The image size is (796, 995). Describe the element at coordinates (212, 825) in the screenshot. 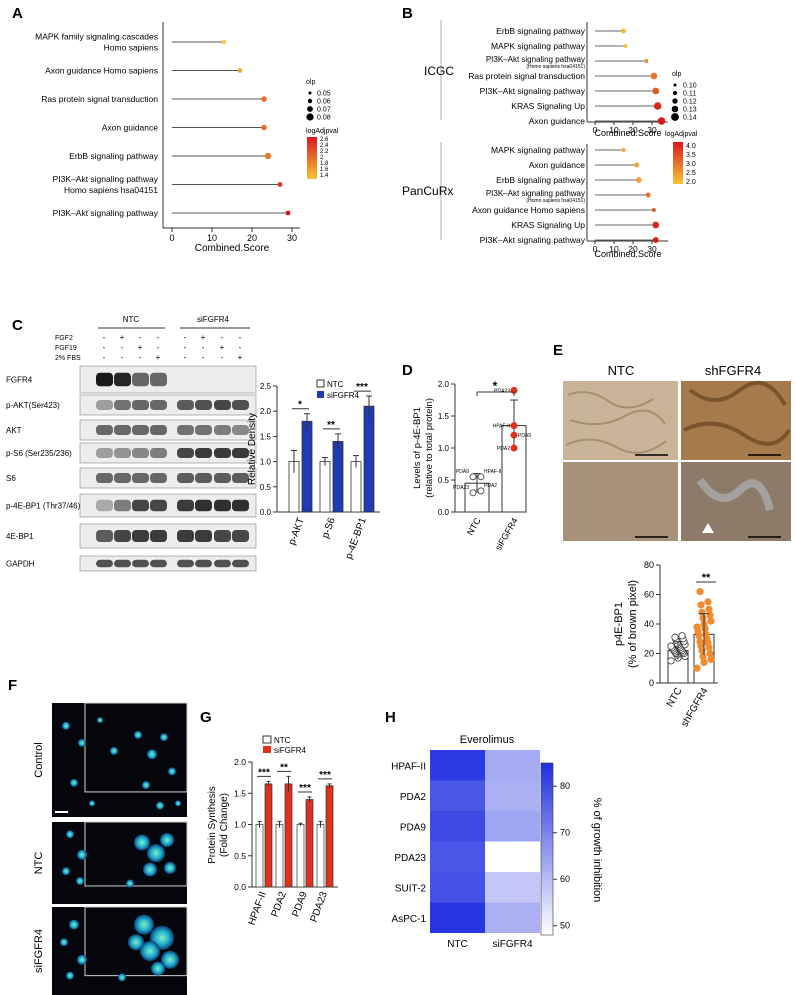

I see `y-axis-label: Protein Synthesis` at that location.